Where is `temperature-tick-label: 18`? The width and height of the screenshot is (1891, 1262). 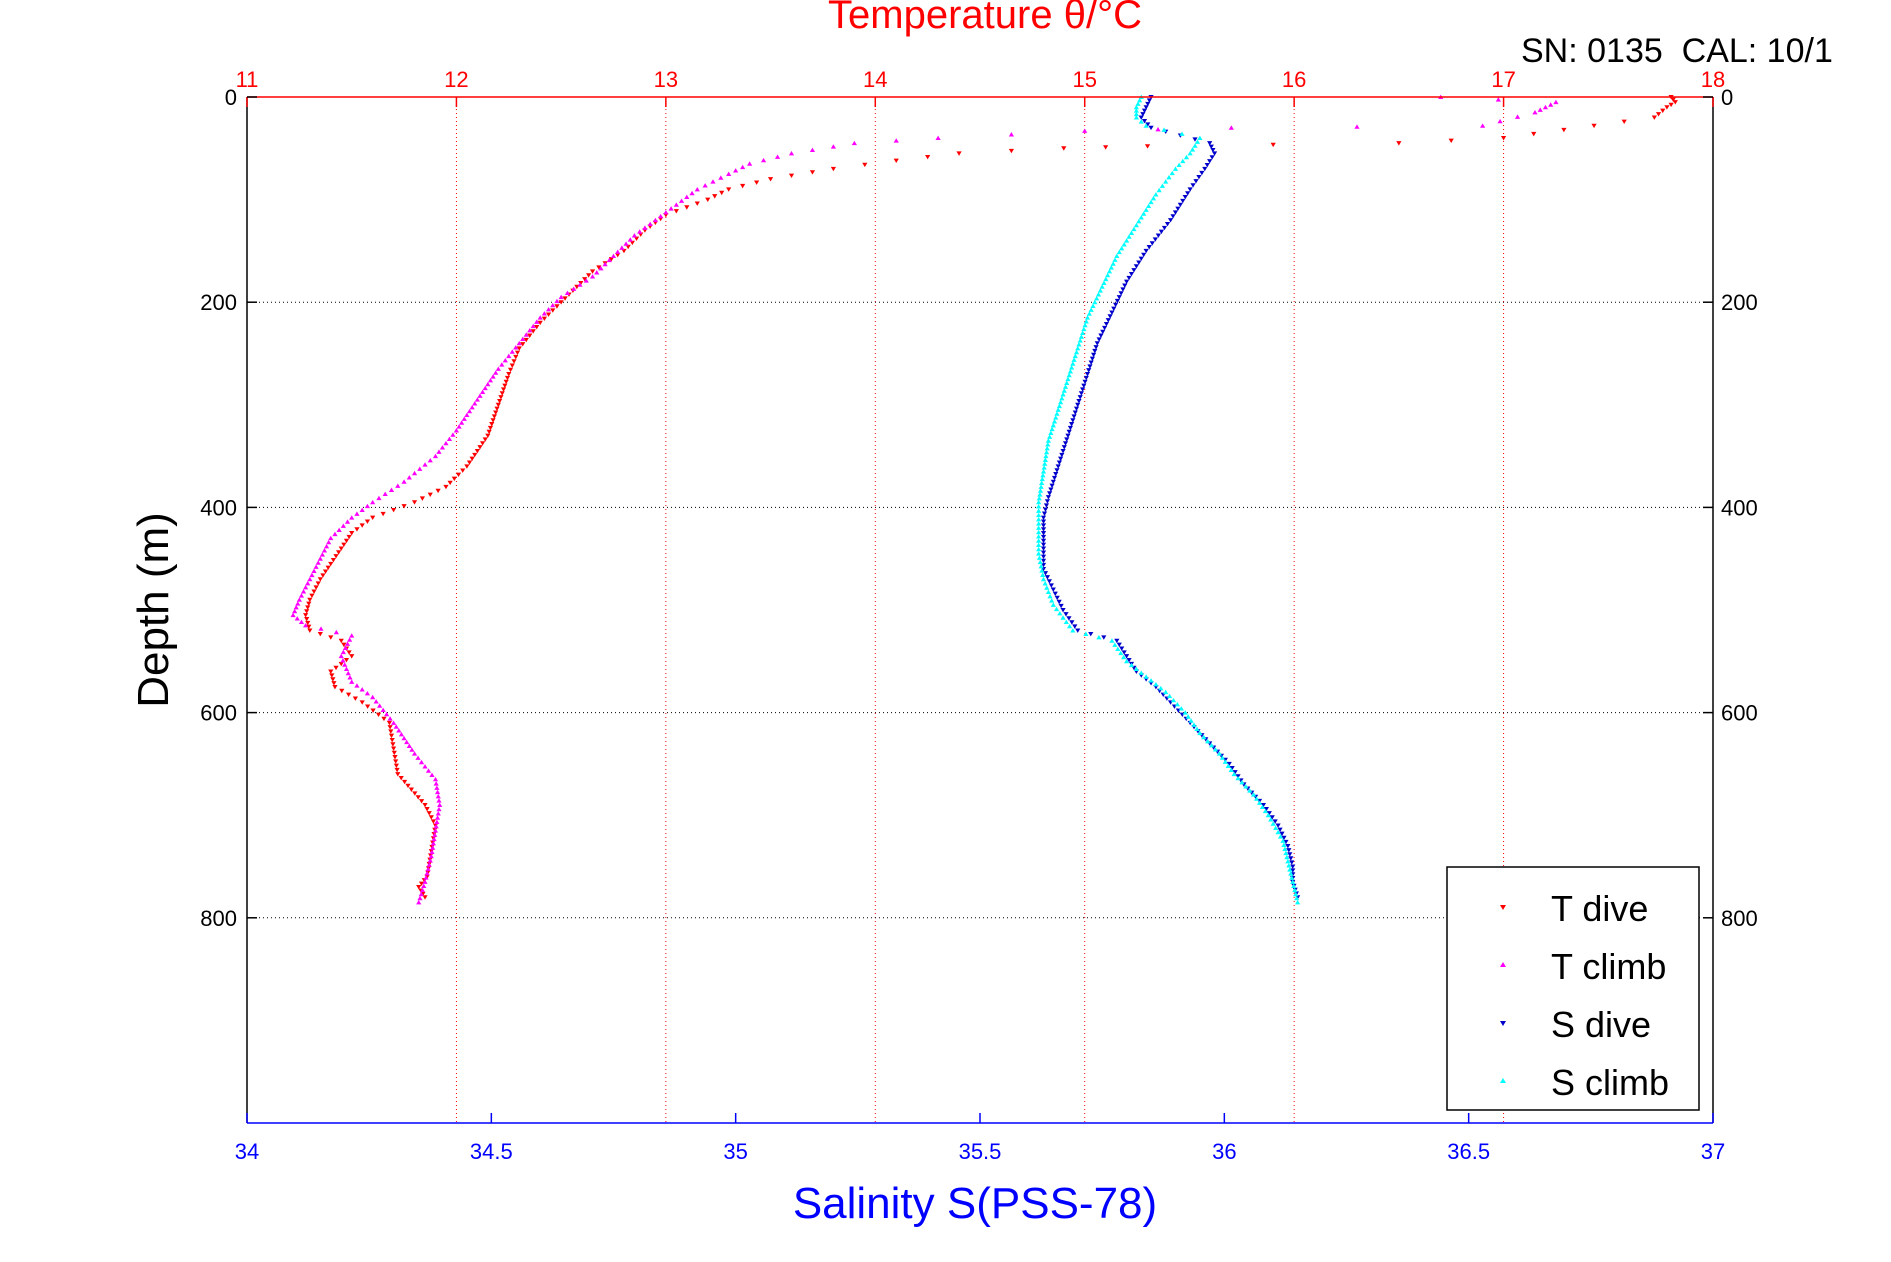
temperature-tick-label: 18 is located at coordinates (1713, 79).